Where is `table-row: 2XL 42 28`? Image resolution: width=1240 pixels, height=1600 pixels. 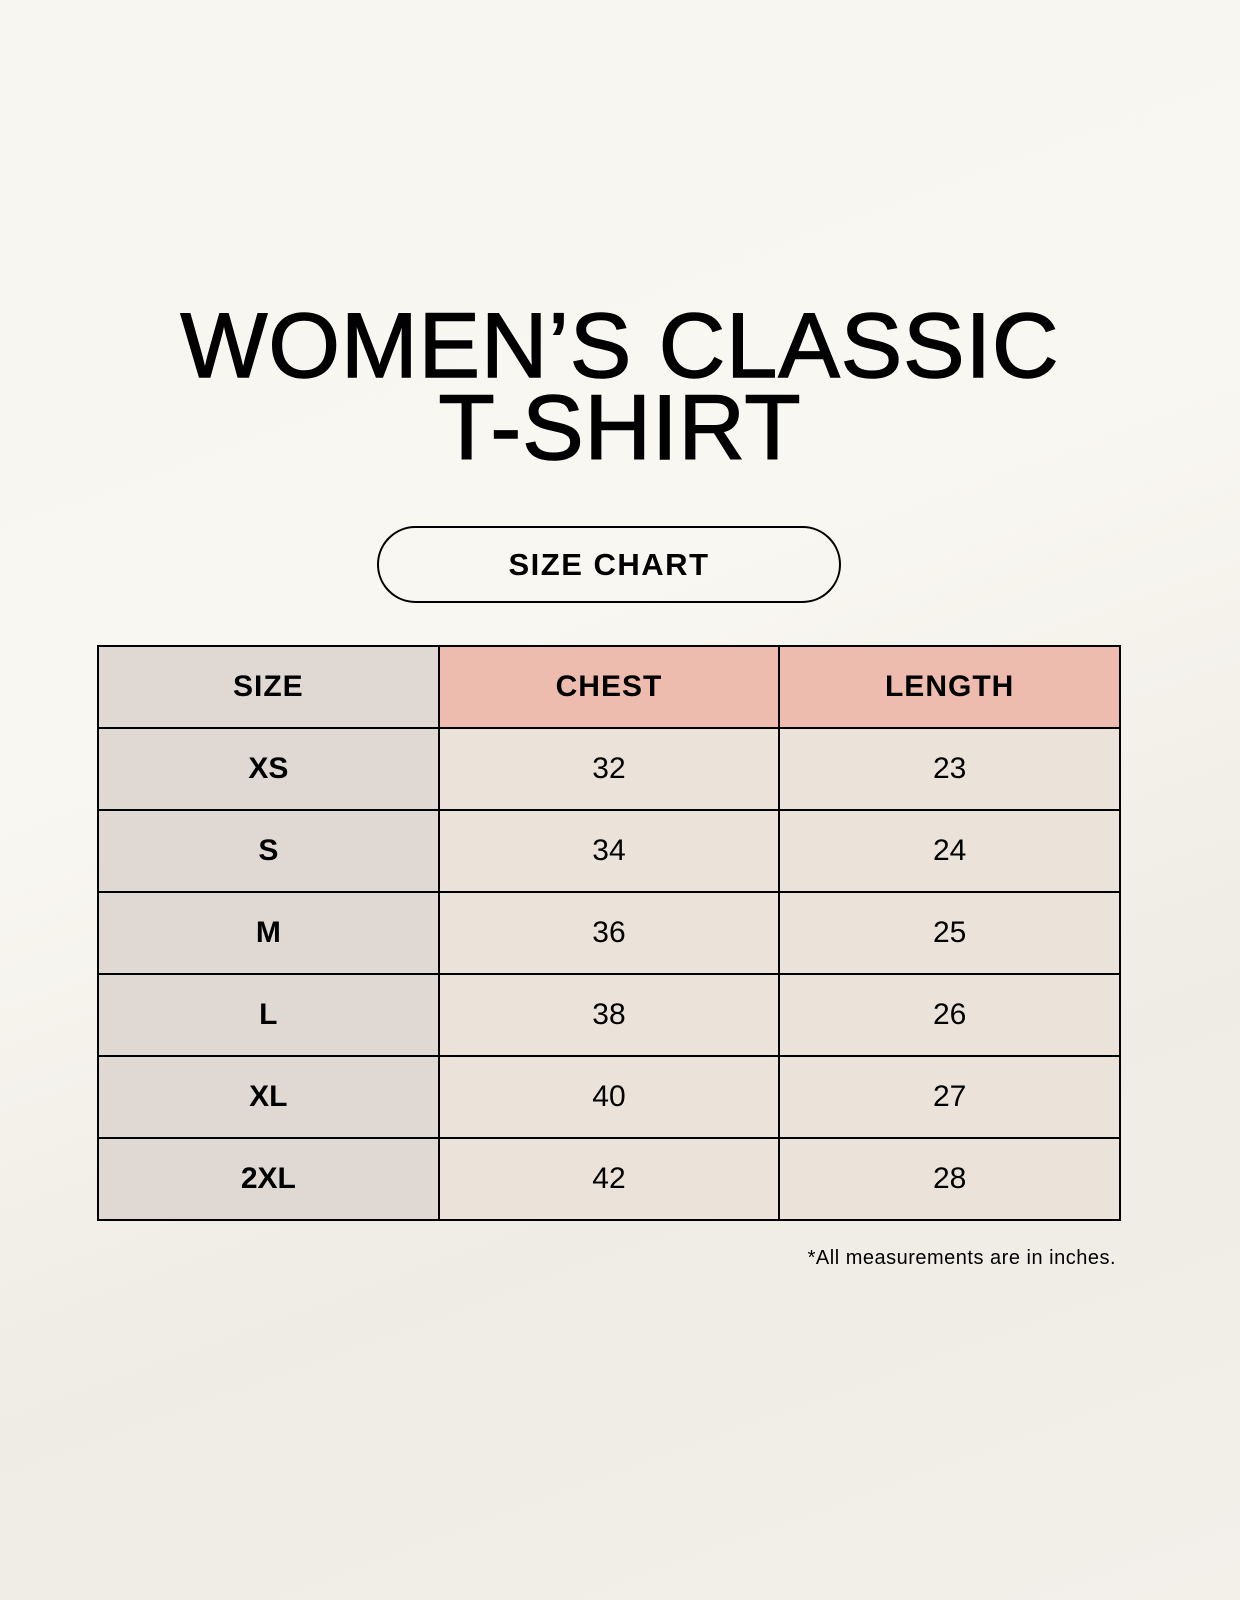 table-row: 2XL 42 28 is located at coordinates (609, 1179).